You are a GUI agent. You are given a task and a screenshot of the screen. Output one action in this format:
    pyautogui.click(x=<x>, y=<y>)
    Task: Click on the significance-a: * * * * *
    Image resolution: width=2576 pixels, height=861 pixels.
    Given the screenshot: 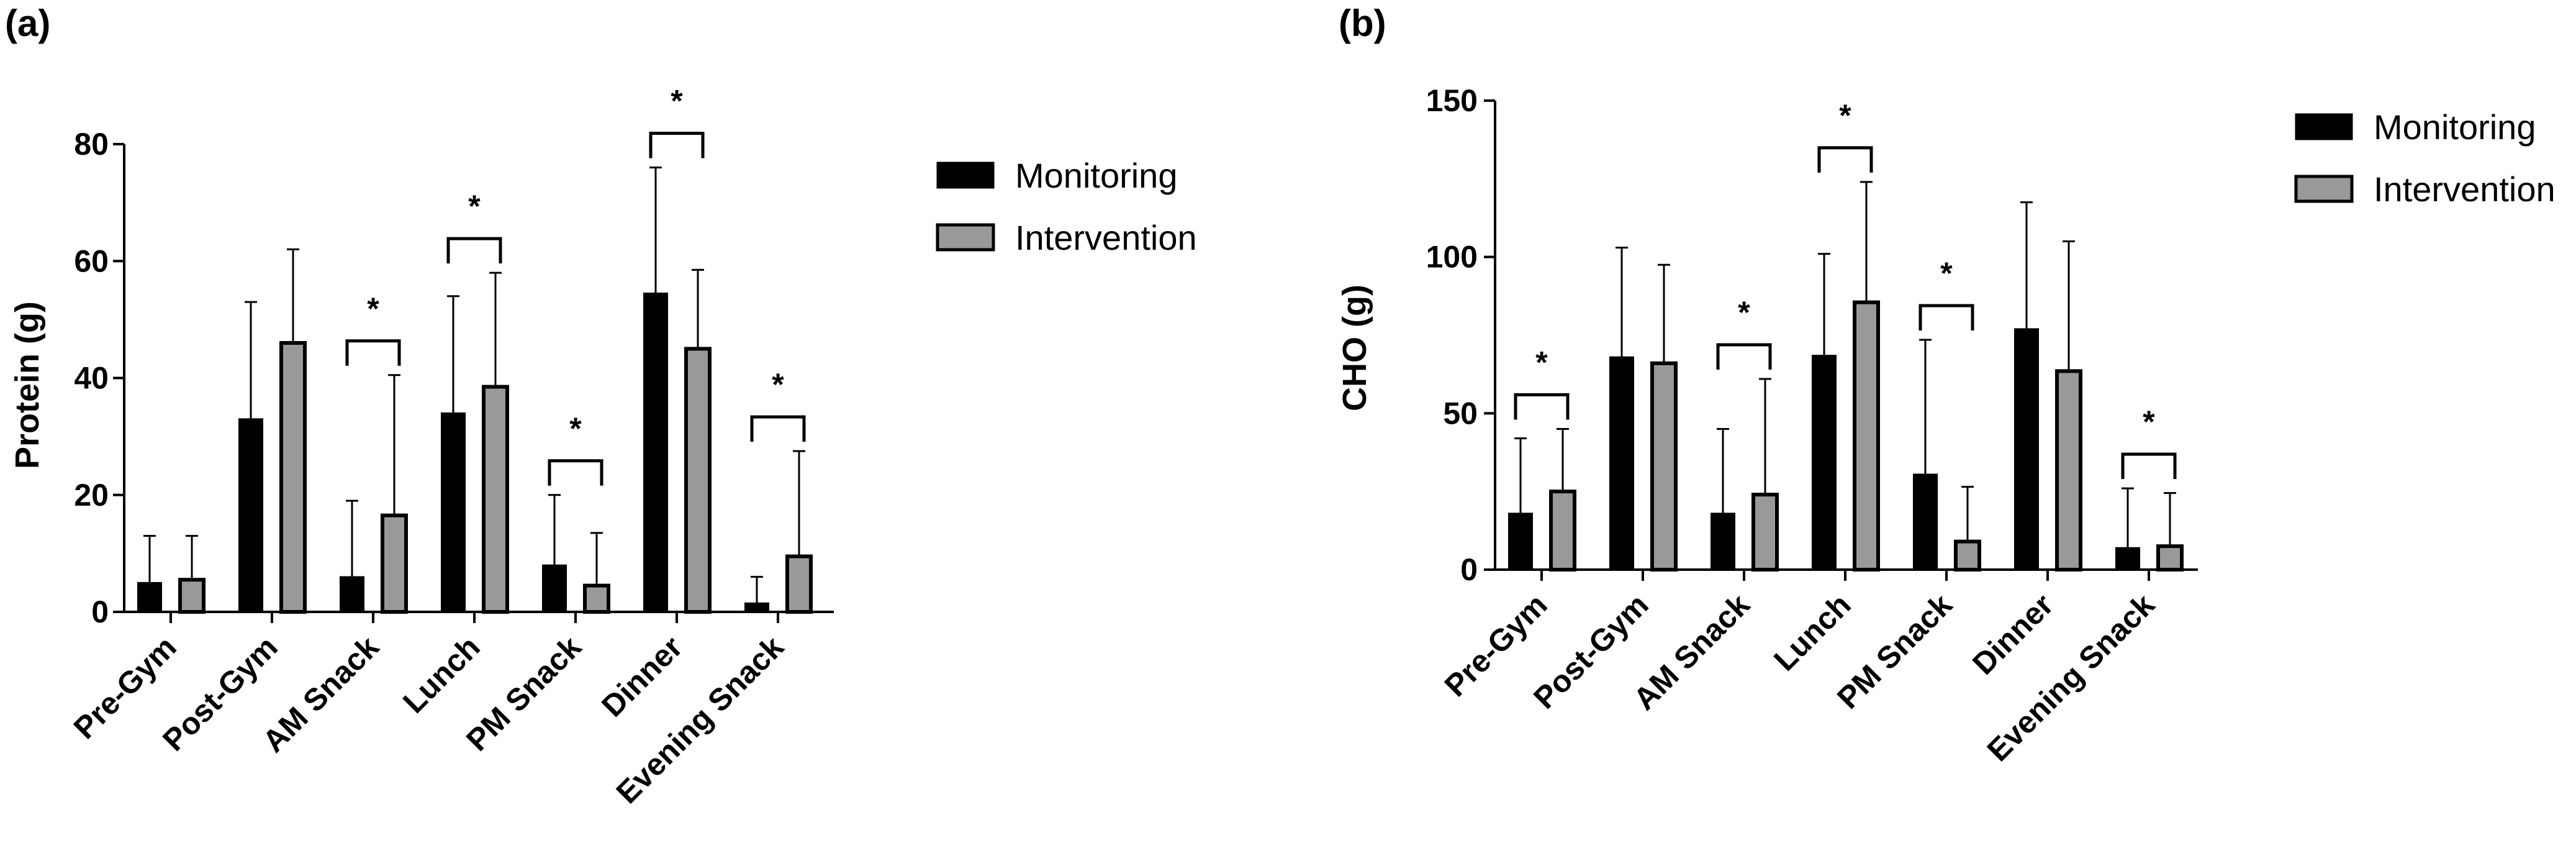 What is the action you would take?
    pyautogui.click(x=575, y=285)
    